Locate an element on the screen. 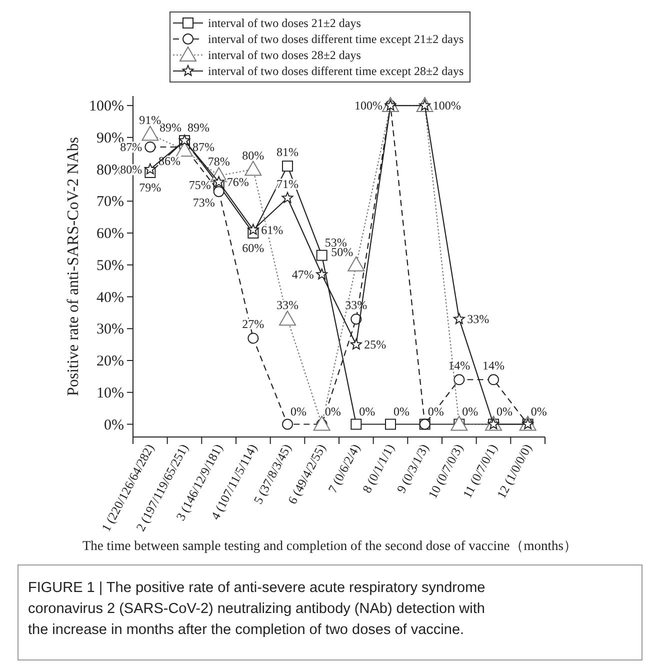 This screenshot has height=670, width=660. data-label: 79% is located at coordinates (150, 187).